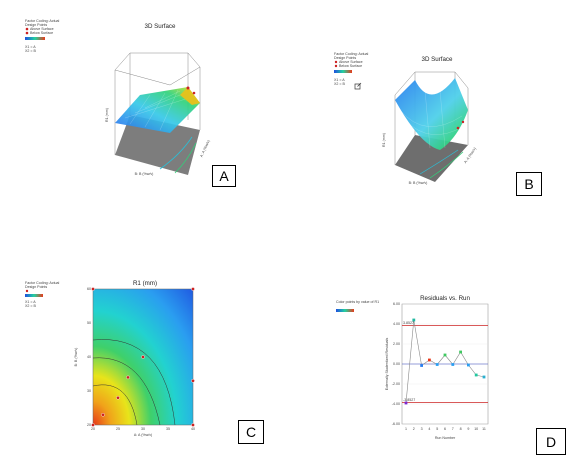 The height and width of the screenshot is (469, 580). I want to click on x-tick-label: 35, so click(168, 429).